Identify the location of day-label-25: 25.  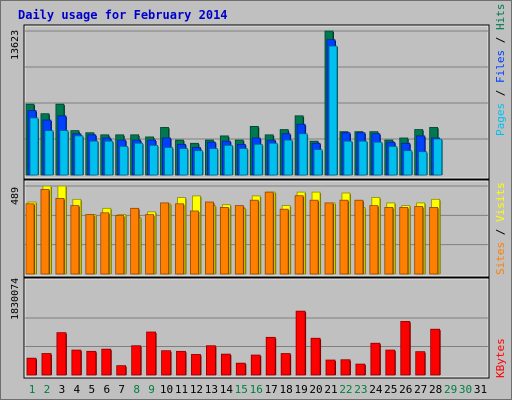
(390, 389).